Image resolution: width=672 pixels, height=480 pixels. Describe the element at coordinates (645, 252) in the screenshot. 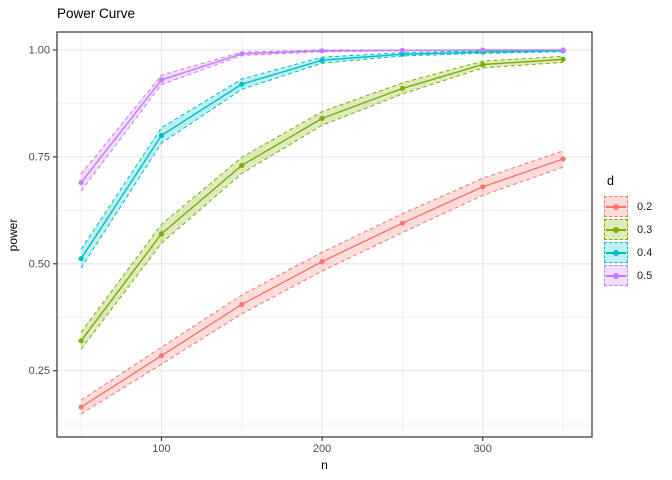

I see `legend-label: 0.4` at that location.